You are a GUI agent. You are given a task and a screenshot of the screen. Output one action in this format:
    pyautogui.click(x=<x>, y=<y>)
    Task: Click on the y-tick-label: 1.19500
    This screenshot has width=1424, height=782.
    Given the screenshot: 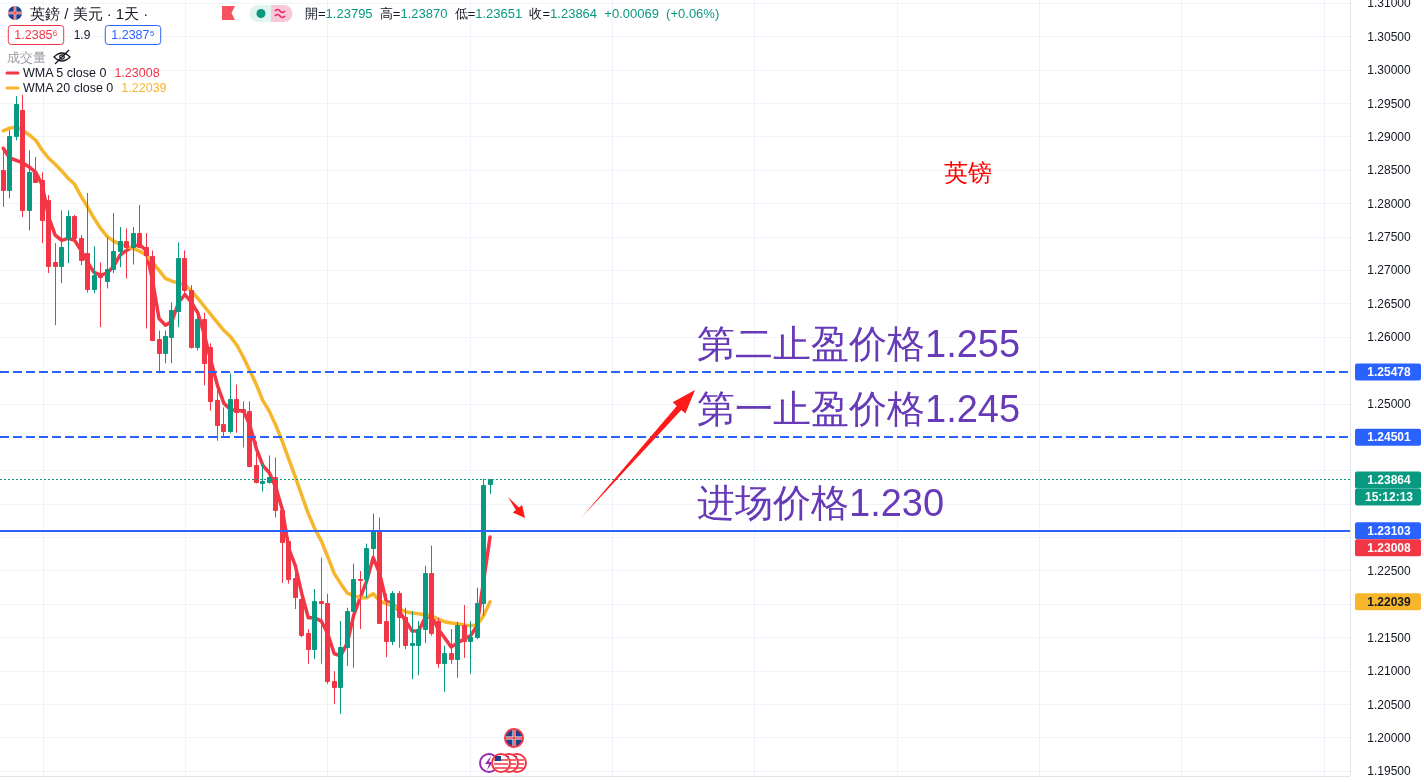 What is the action you would take?
    pyautogui.click(x=1389, y=771)
    